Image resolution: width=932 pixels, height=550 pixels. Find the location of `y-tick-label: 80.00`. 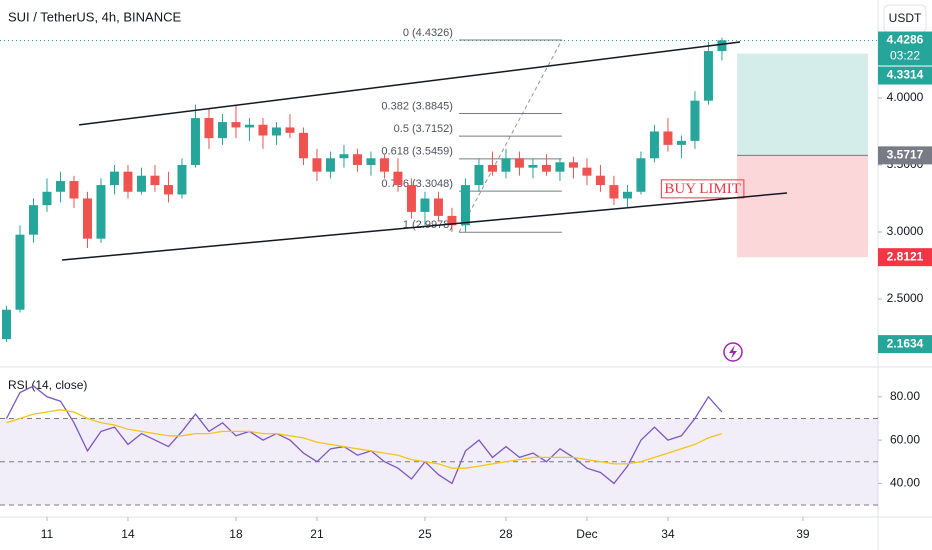

y-tick-label: 80.00 is located at coordinates (905, 396).